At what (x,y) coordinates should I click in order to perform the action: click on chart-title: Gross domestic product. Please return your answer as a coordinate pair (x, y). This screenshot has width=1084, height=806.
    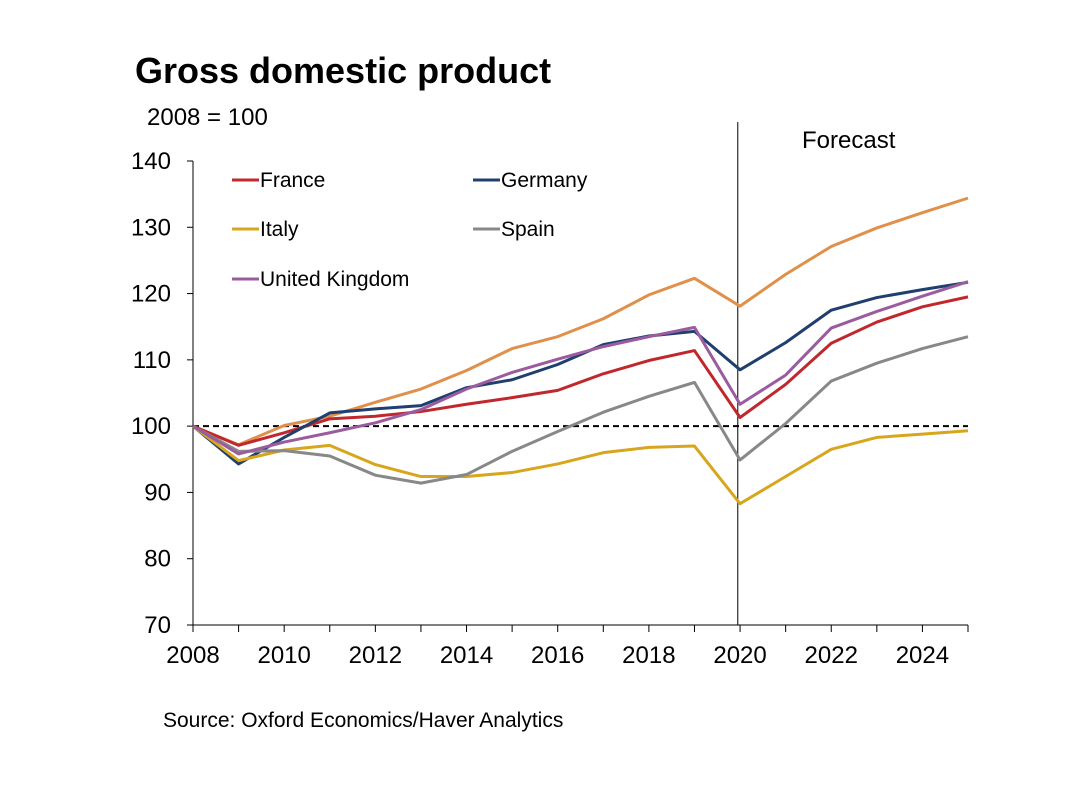
    Looking at the image, I should click on (343, 70).